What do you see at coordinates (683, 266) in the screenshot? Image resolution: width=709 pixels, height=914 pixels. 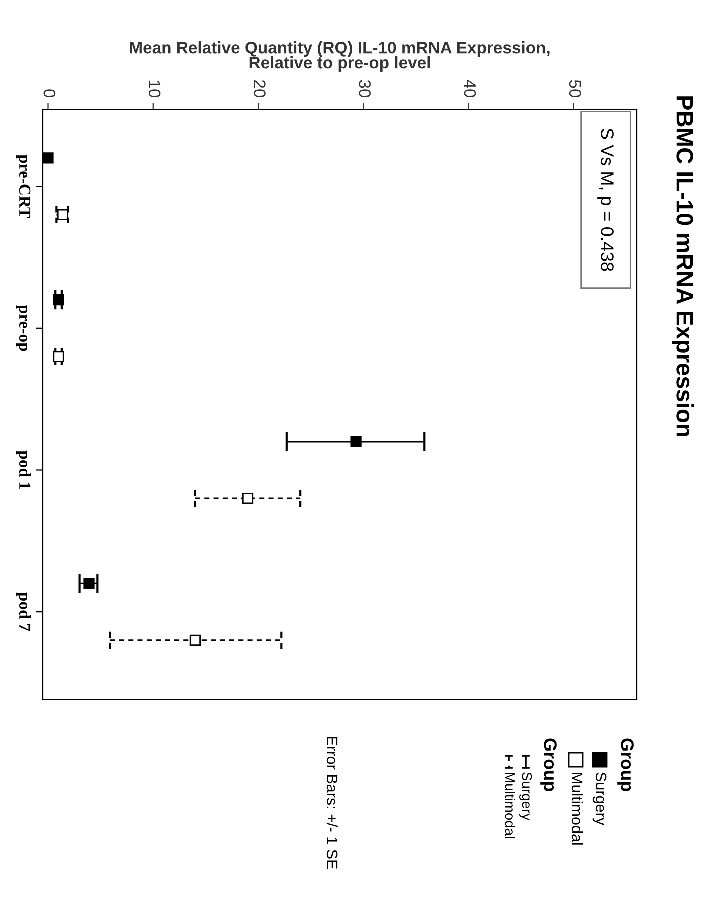 I see `text: PBMC IL-10 mRNA Expression` at bounding box center [683, 266].